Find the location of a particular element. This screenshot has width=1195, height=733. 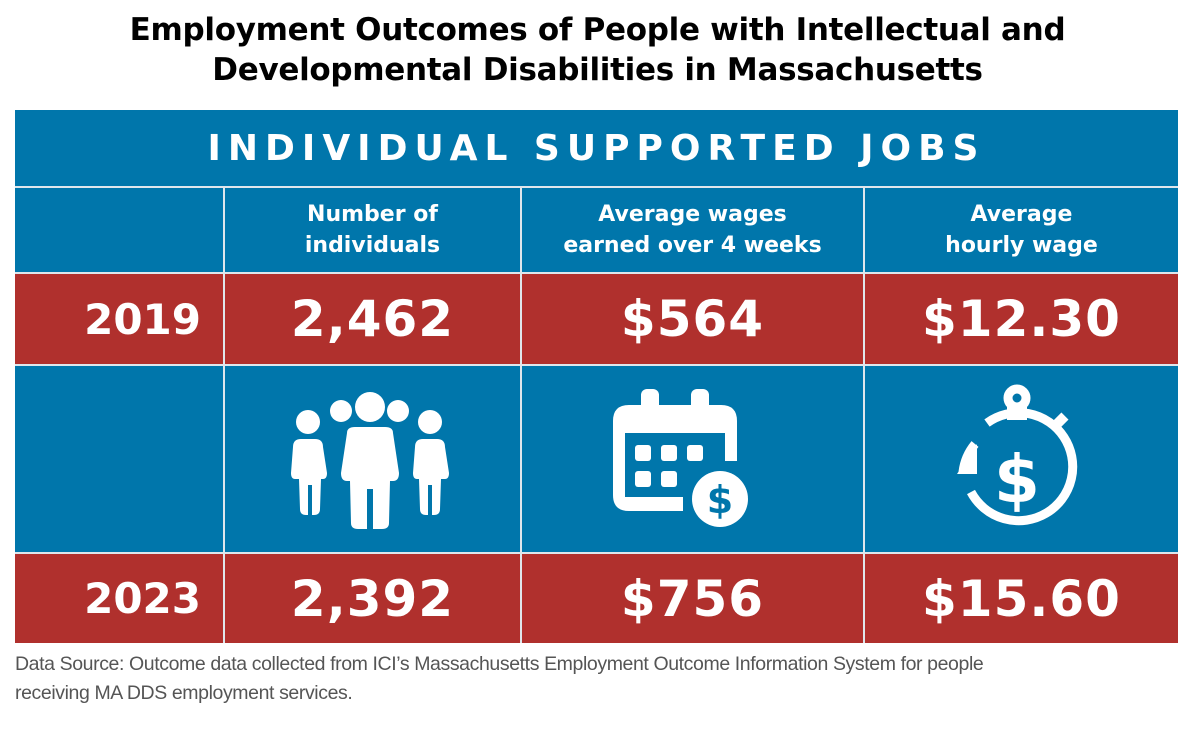

hourly-wage-2023: $15.60 is located at coordinates (1021, 598).